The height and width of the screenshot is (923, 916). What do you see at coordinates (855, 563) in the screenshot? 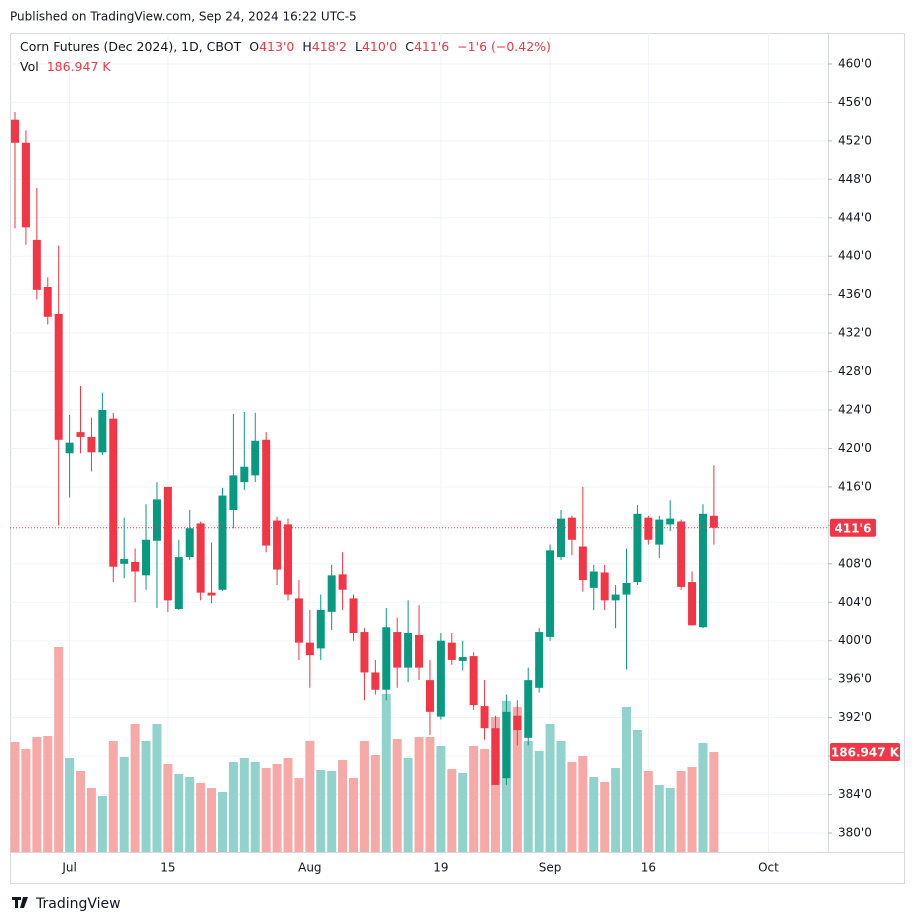
I see `y-tick-label: 408'0` at bounding box center [855, 563].